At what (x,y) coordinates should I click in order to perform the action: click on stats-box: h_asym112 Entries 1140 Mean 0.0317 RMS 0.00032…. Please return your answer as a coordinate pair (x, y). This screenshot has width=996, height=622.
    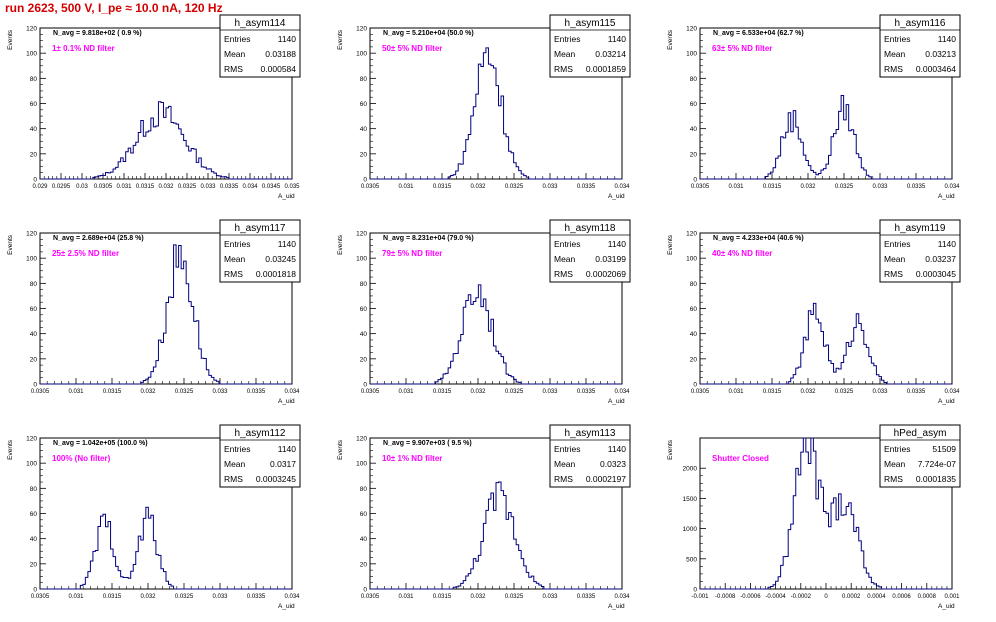
    Looking at the image, I should click on (260, 456).